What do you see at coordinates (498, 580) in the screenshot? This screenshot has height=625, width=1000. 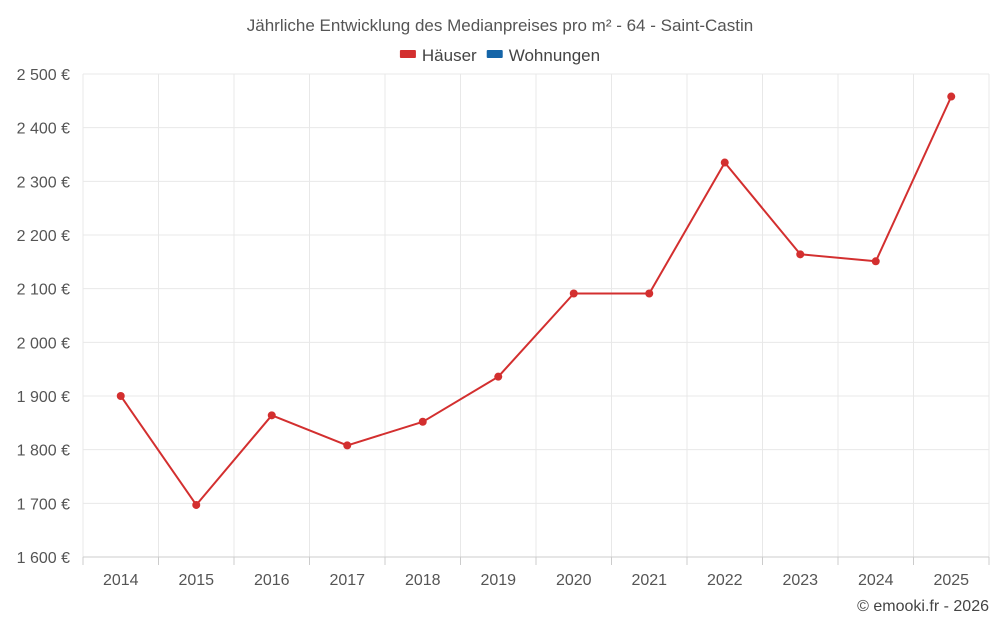 I see `x-tick-label: 2019` at bounding box center [498, 580].